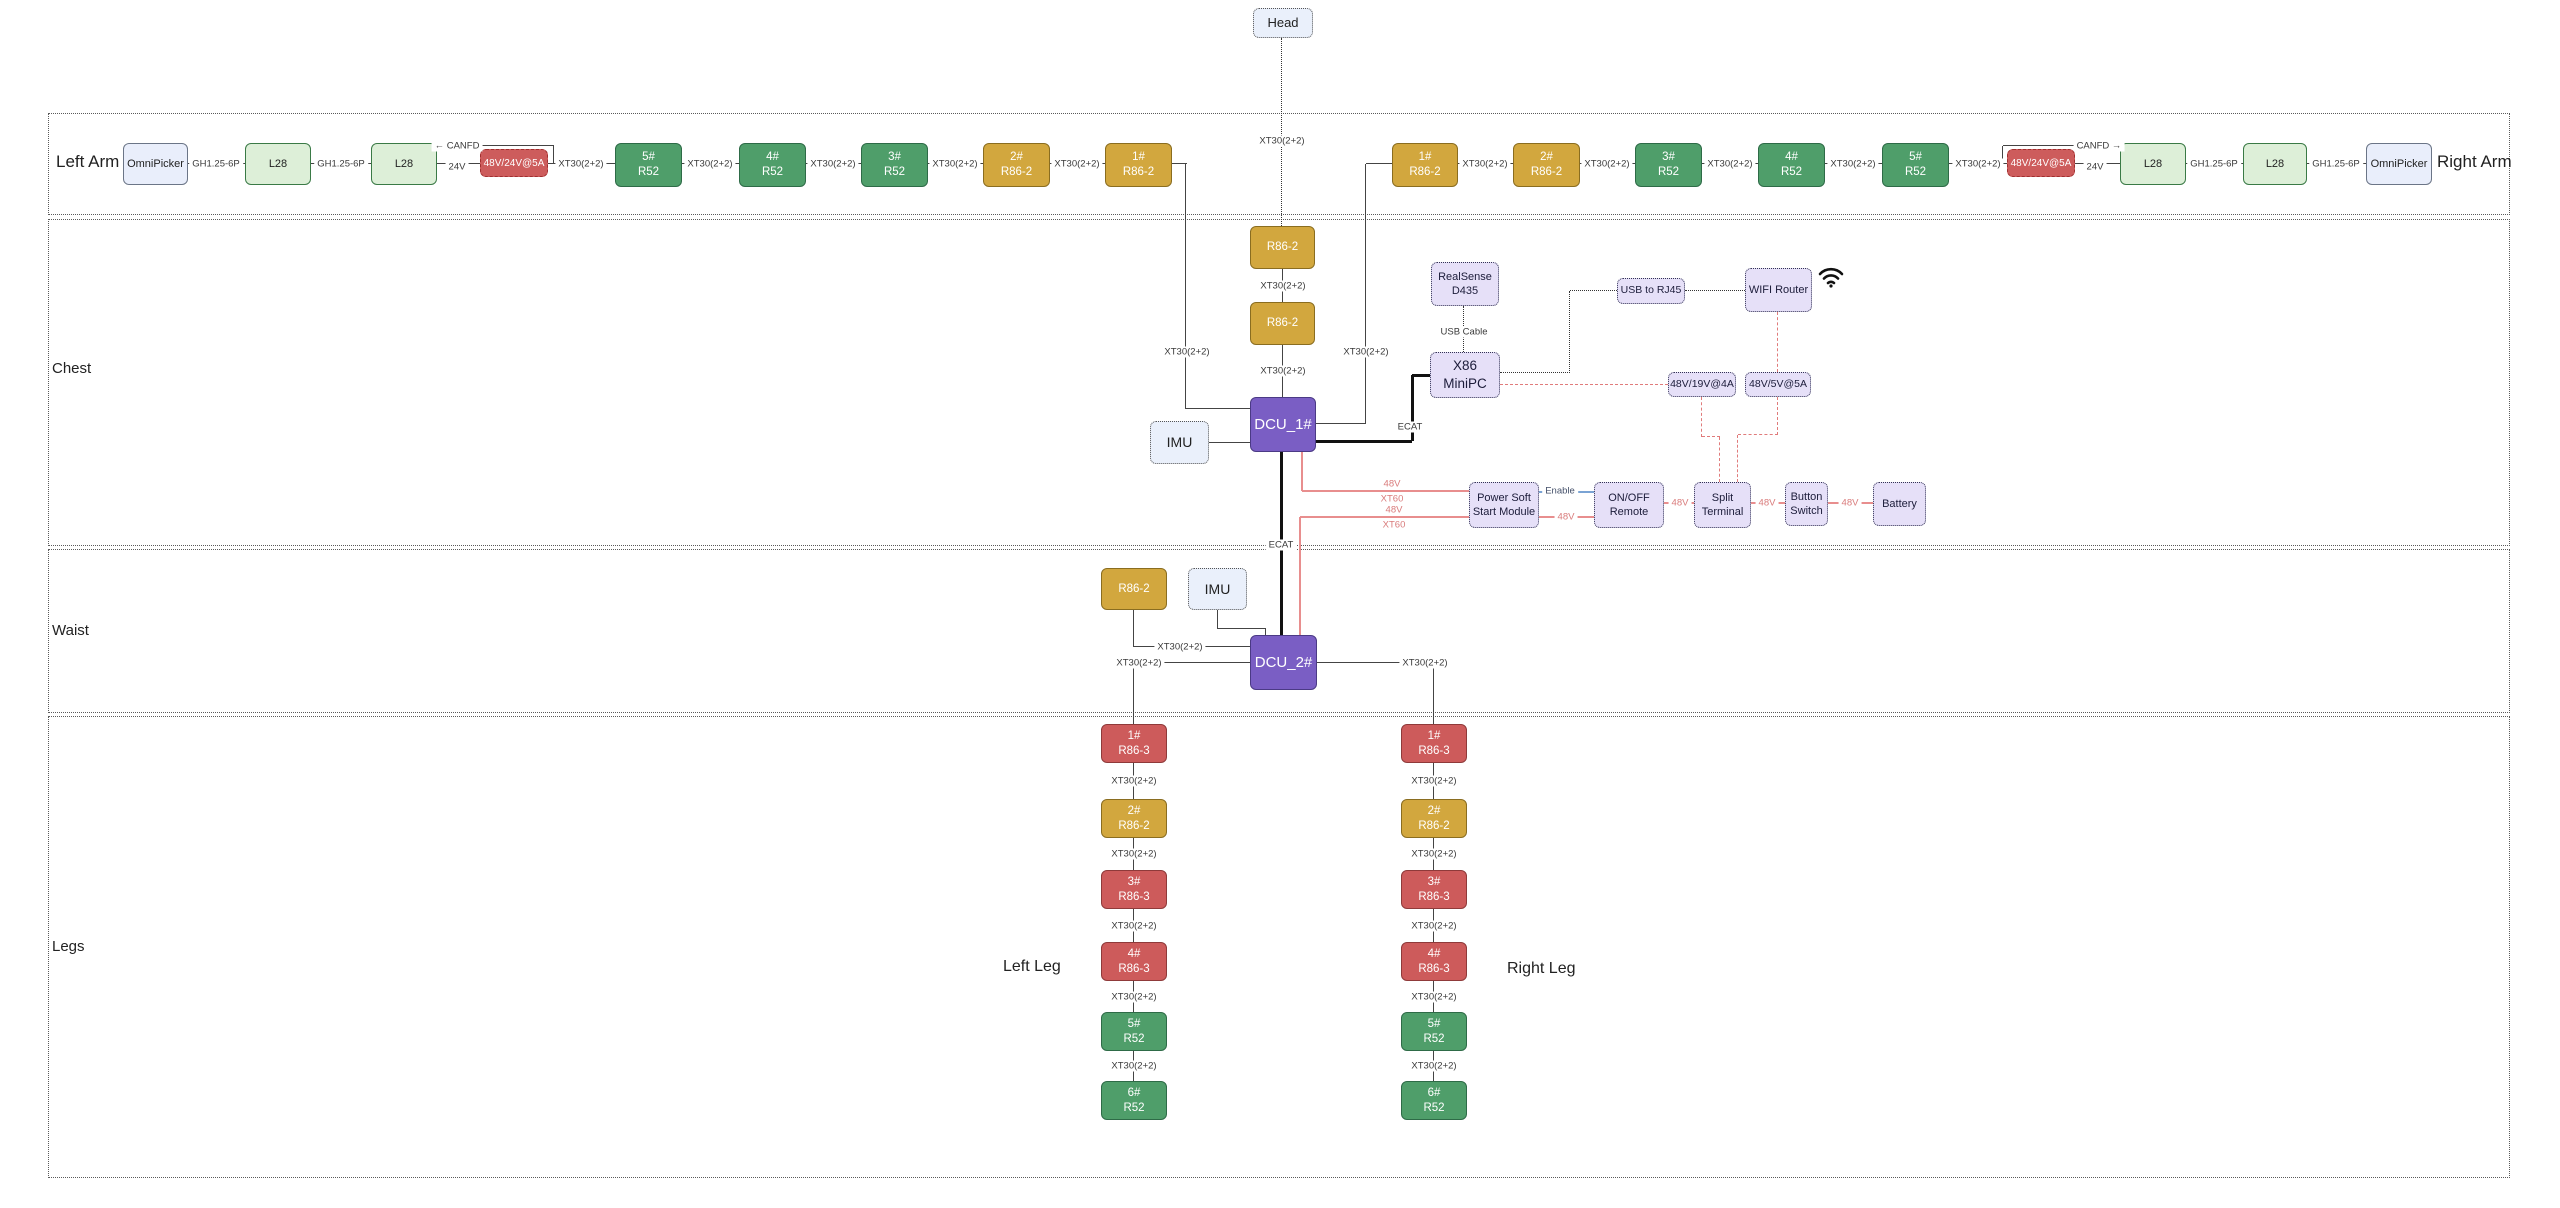  I want to click on node-left-l28-1: L28, so click(278, 164).